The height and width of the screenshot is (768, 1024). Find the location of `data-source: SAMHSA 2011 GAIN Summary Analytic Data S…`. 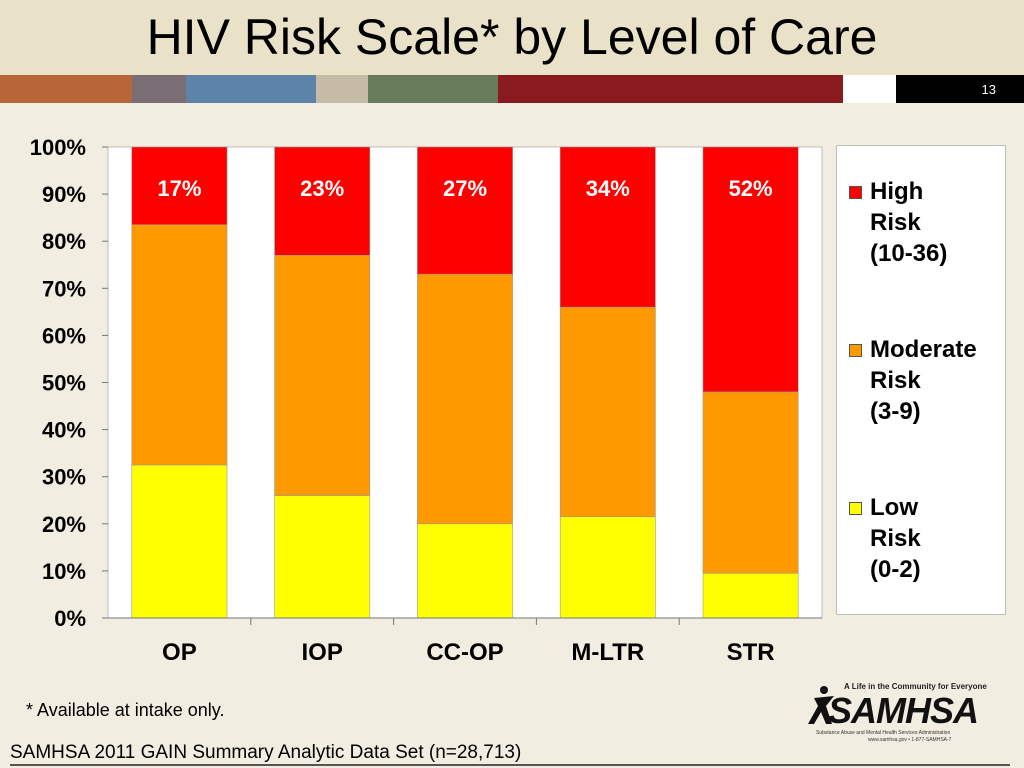

data-source: SAMHSA 2011 GAIN Summary Analytic Data S… is located at coordinates (266, 752).